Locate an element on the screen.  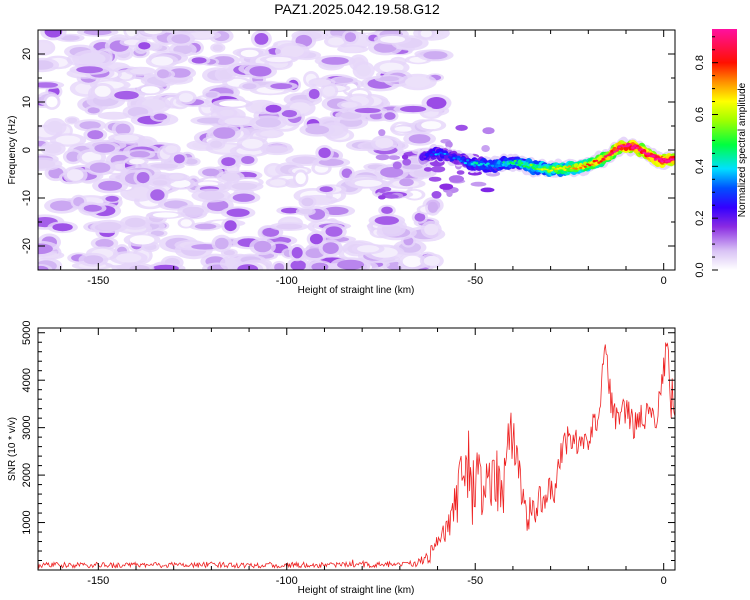
colorbar-tick-label: 0.0 is located at coordinates (700, 269).